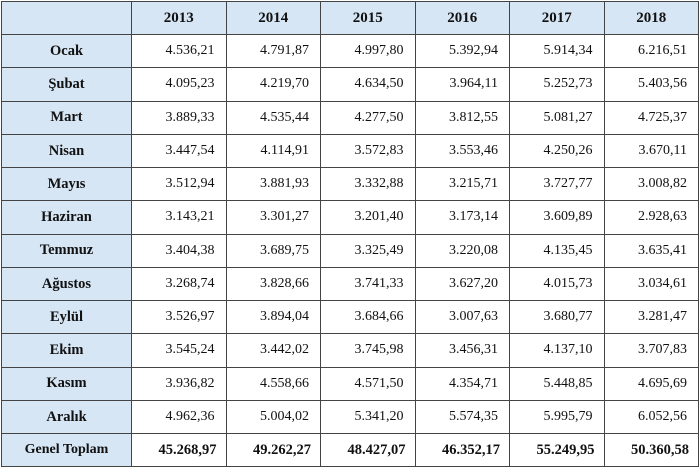 Image resolution: width=700 pixels, height=468 pixels. Describe the element at coordinates (66, 18) in the screenshot. I see `corner-cell` at that location.